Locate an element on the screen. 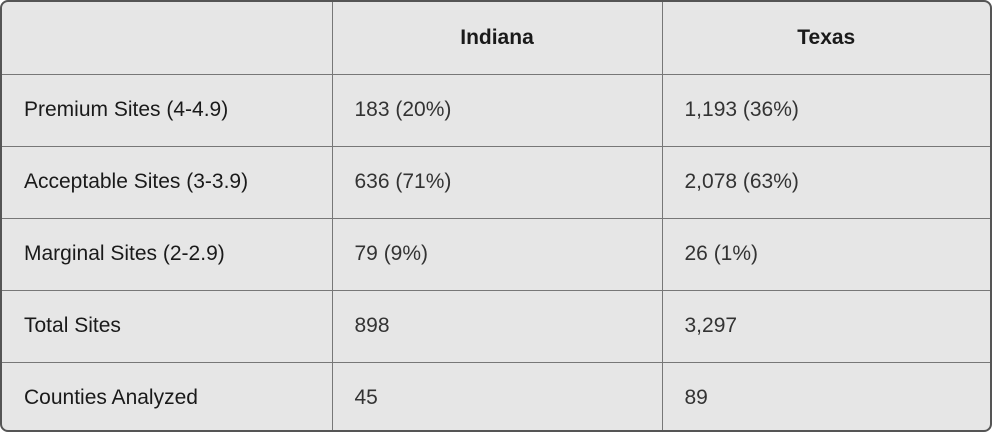  row-label: Premium Sites (4-4.9) is located at coordinates (167, 110).